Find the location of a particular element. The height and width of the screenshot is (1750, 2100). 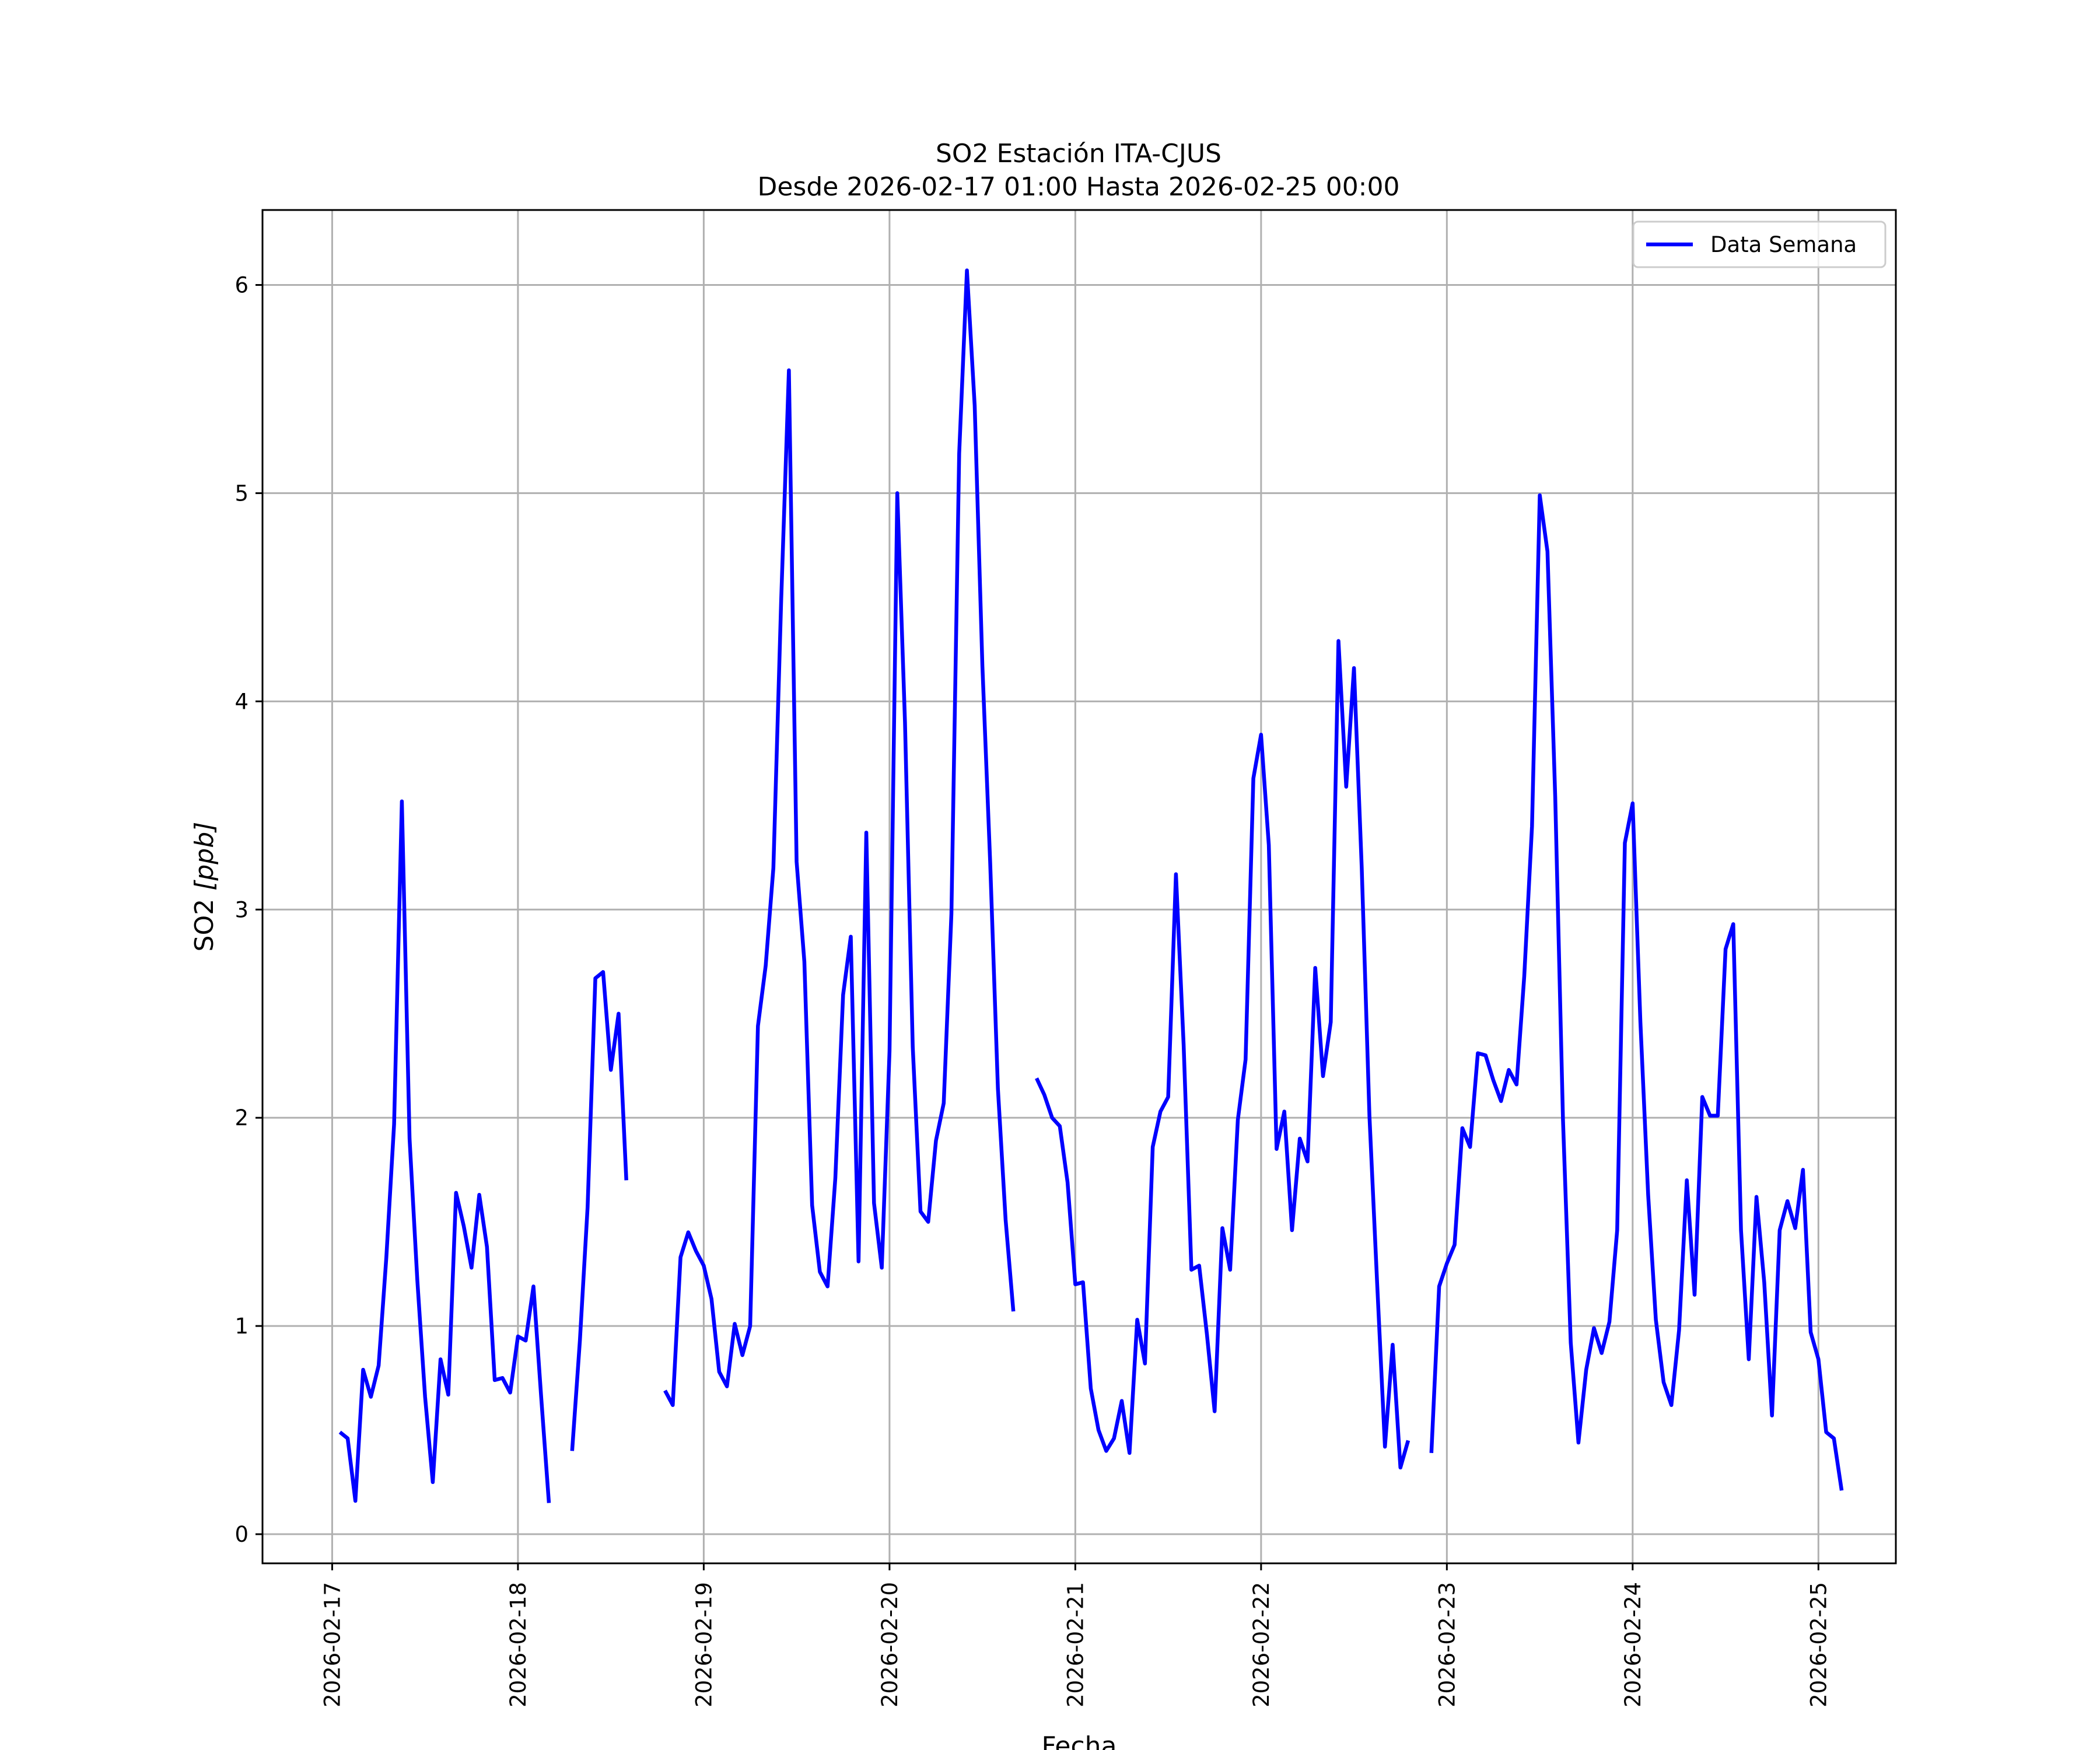

x-tick-label: 2026-02-22 is located at coordinates (1261, 1644).